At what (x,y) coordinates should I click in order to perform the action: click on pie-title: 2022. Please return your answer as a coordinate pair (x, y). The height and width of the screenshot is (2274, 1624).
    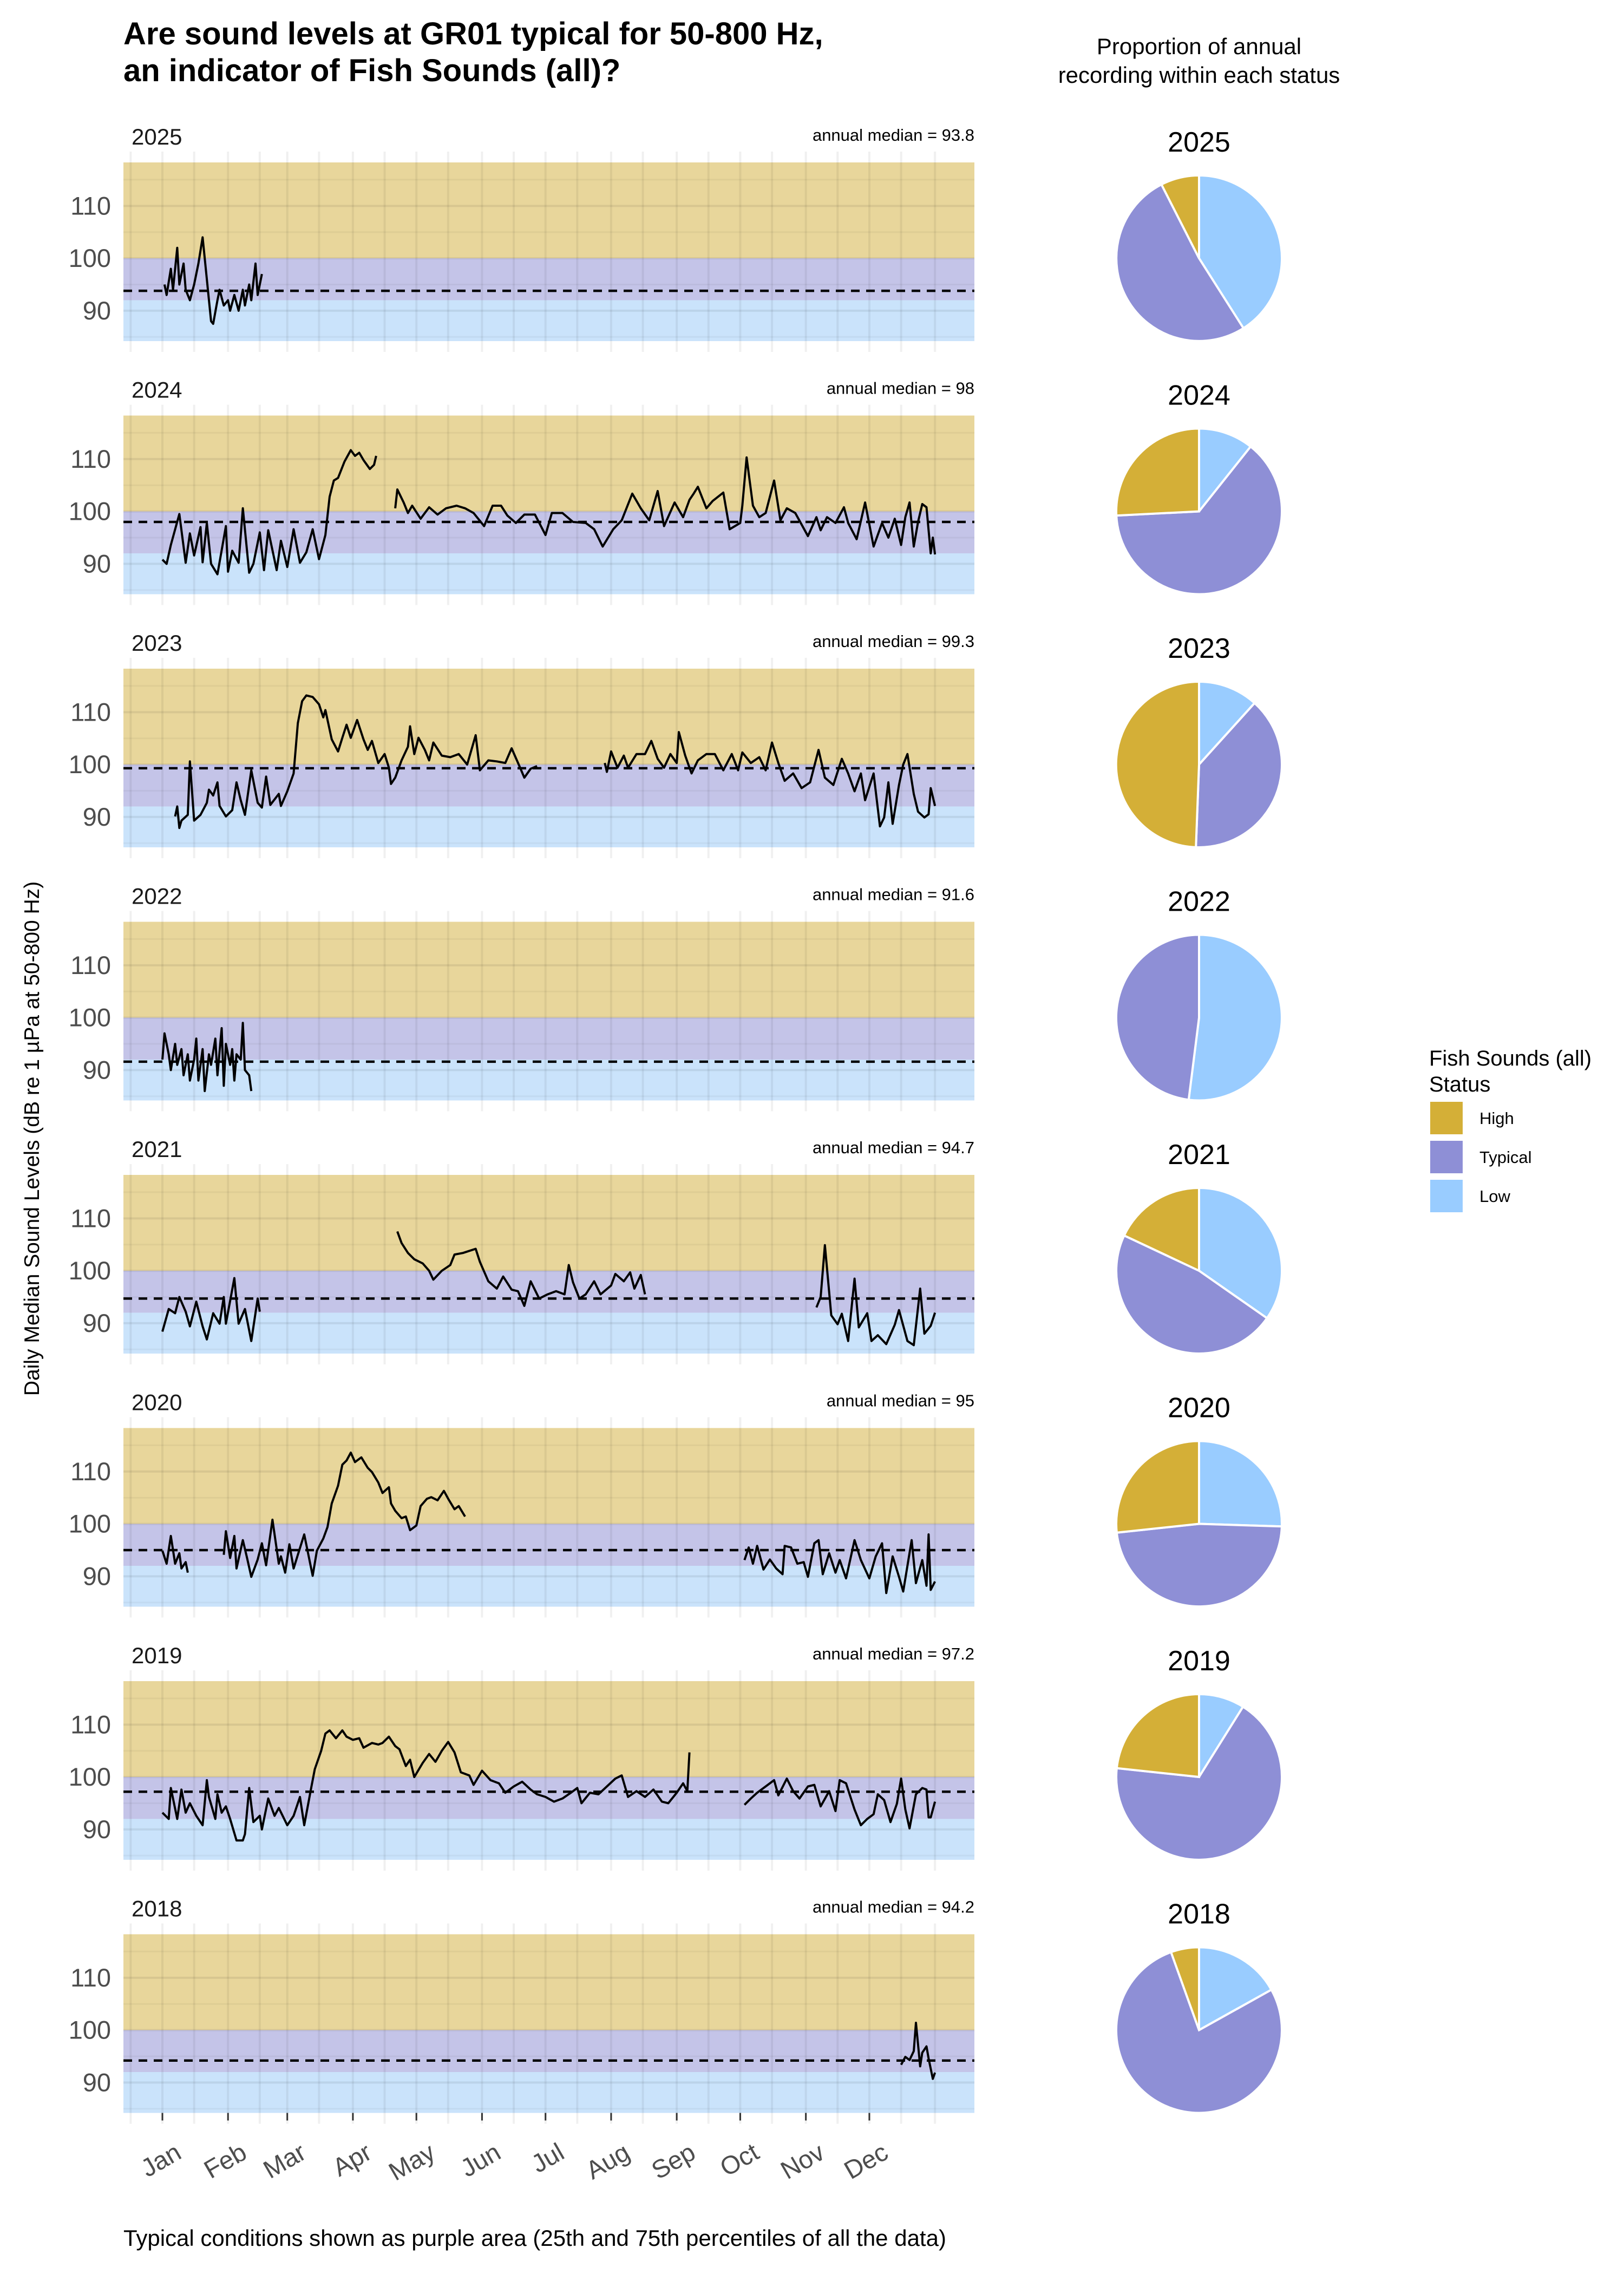
    Looking at the image, I should click on (1199, 902).